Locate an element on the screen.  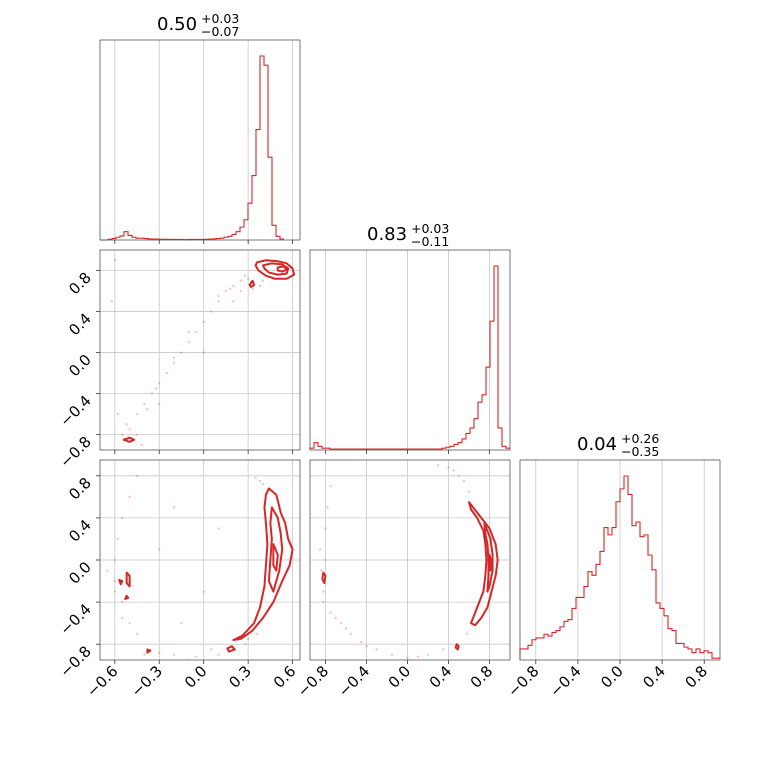
y-tick-label-4: 0.8 is located at coordinates (80, 284).